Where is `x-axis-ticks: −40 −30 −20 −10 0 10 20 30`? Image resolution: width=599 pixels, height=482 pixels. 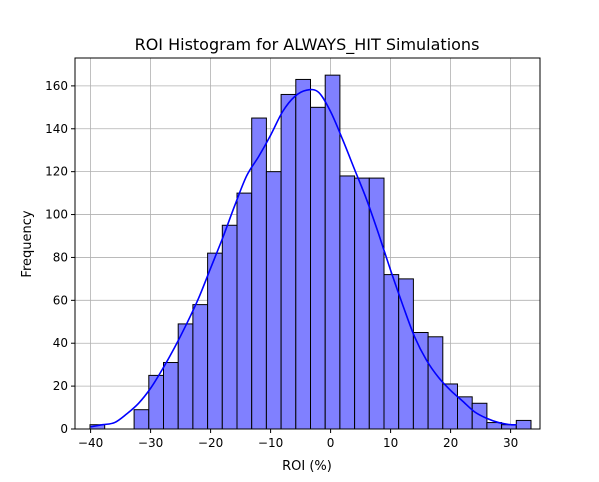 x-axis-ticks: −40 −30 −20 −10 0 10 20 30 is located at coordinates (298, 439).